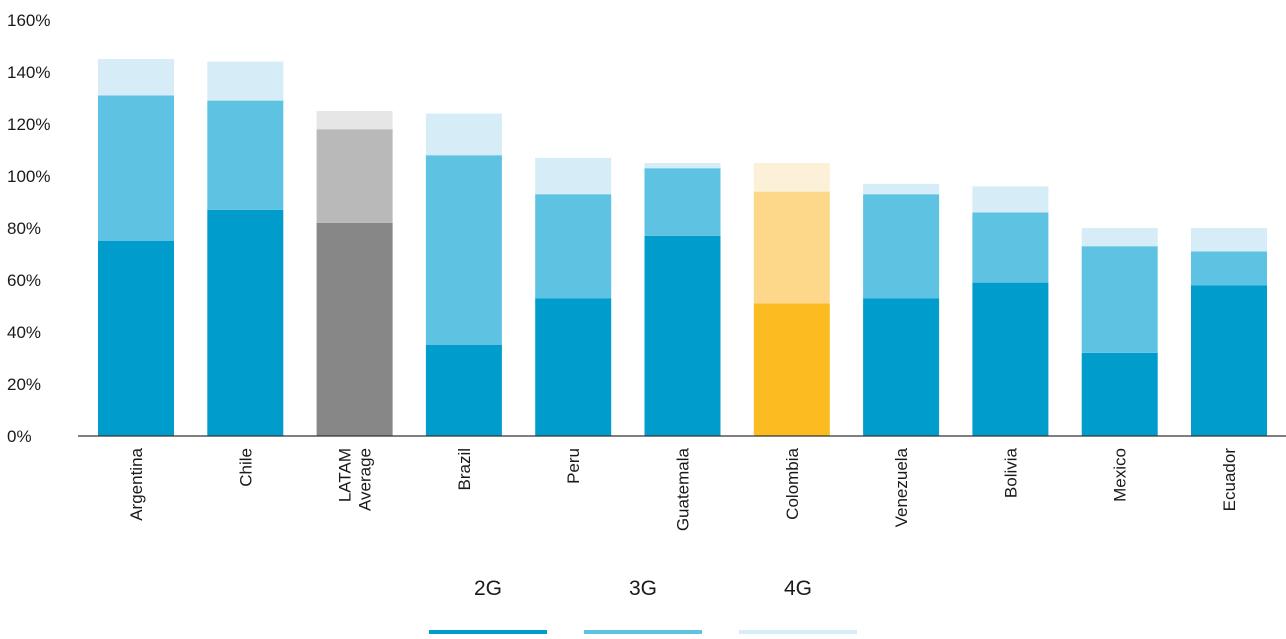  Describe the element at coordinates (1119, 237) in the screenshot. I see `bar-mexico-4g` at that location.